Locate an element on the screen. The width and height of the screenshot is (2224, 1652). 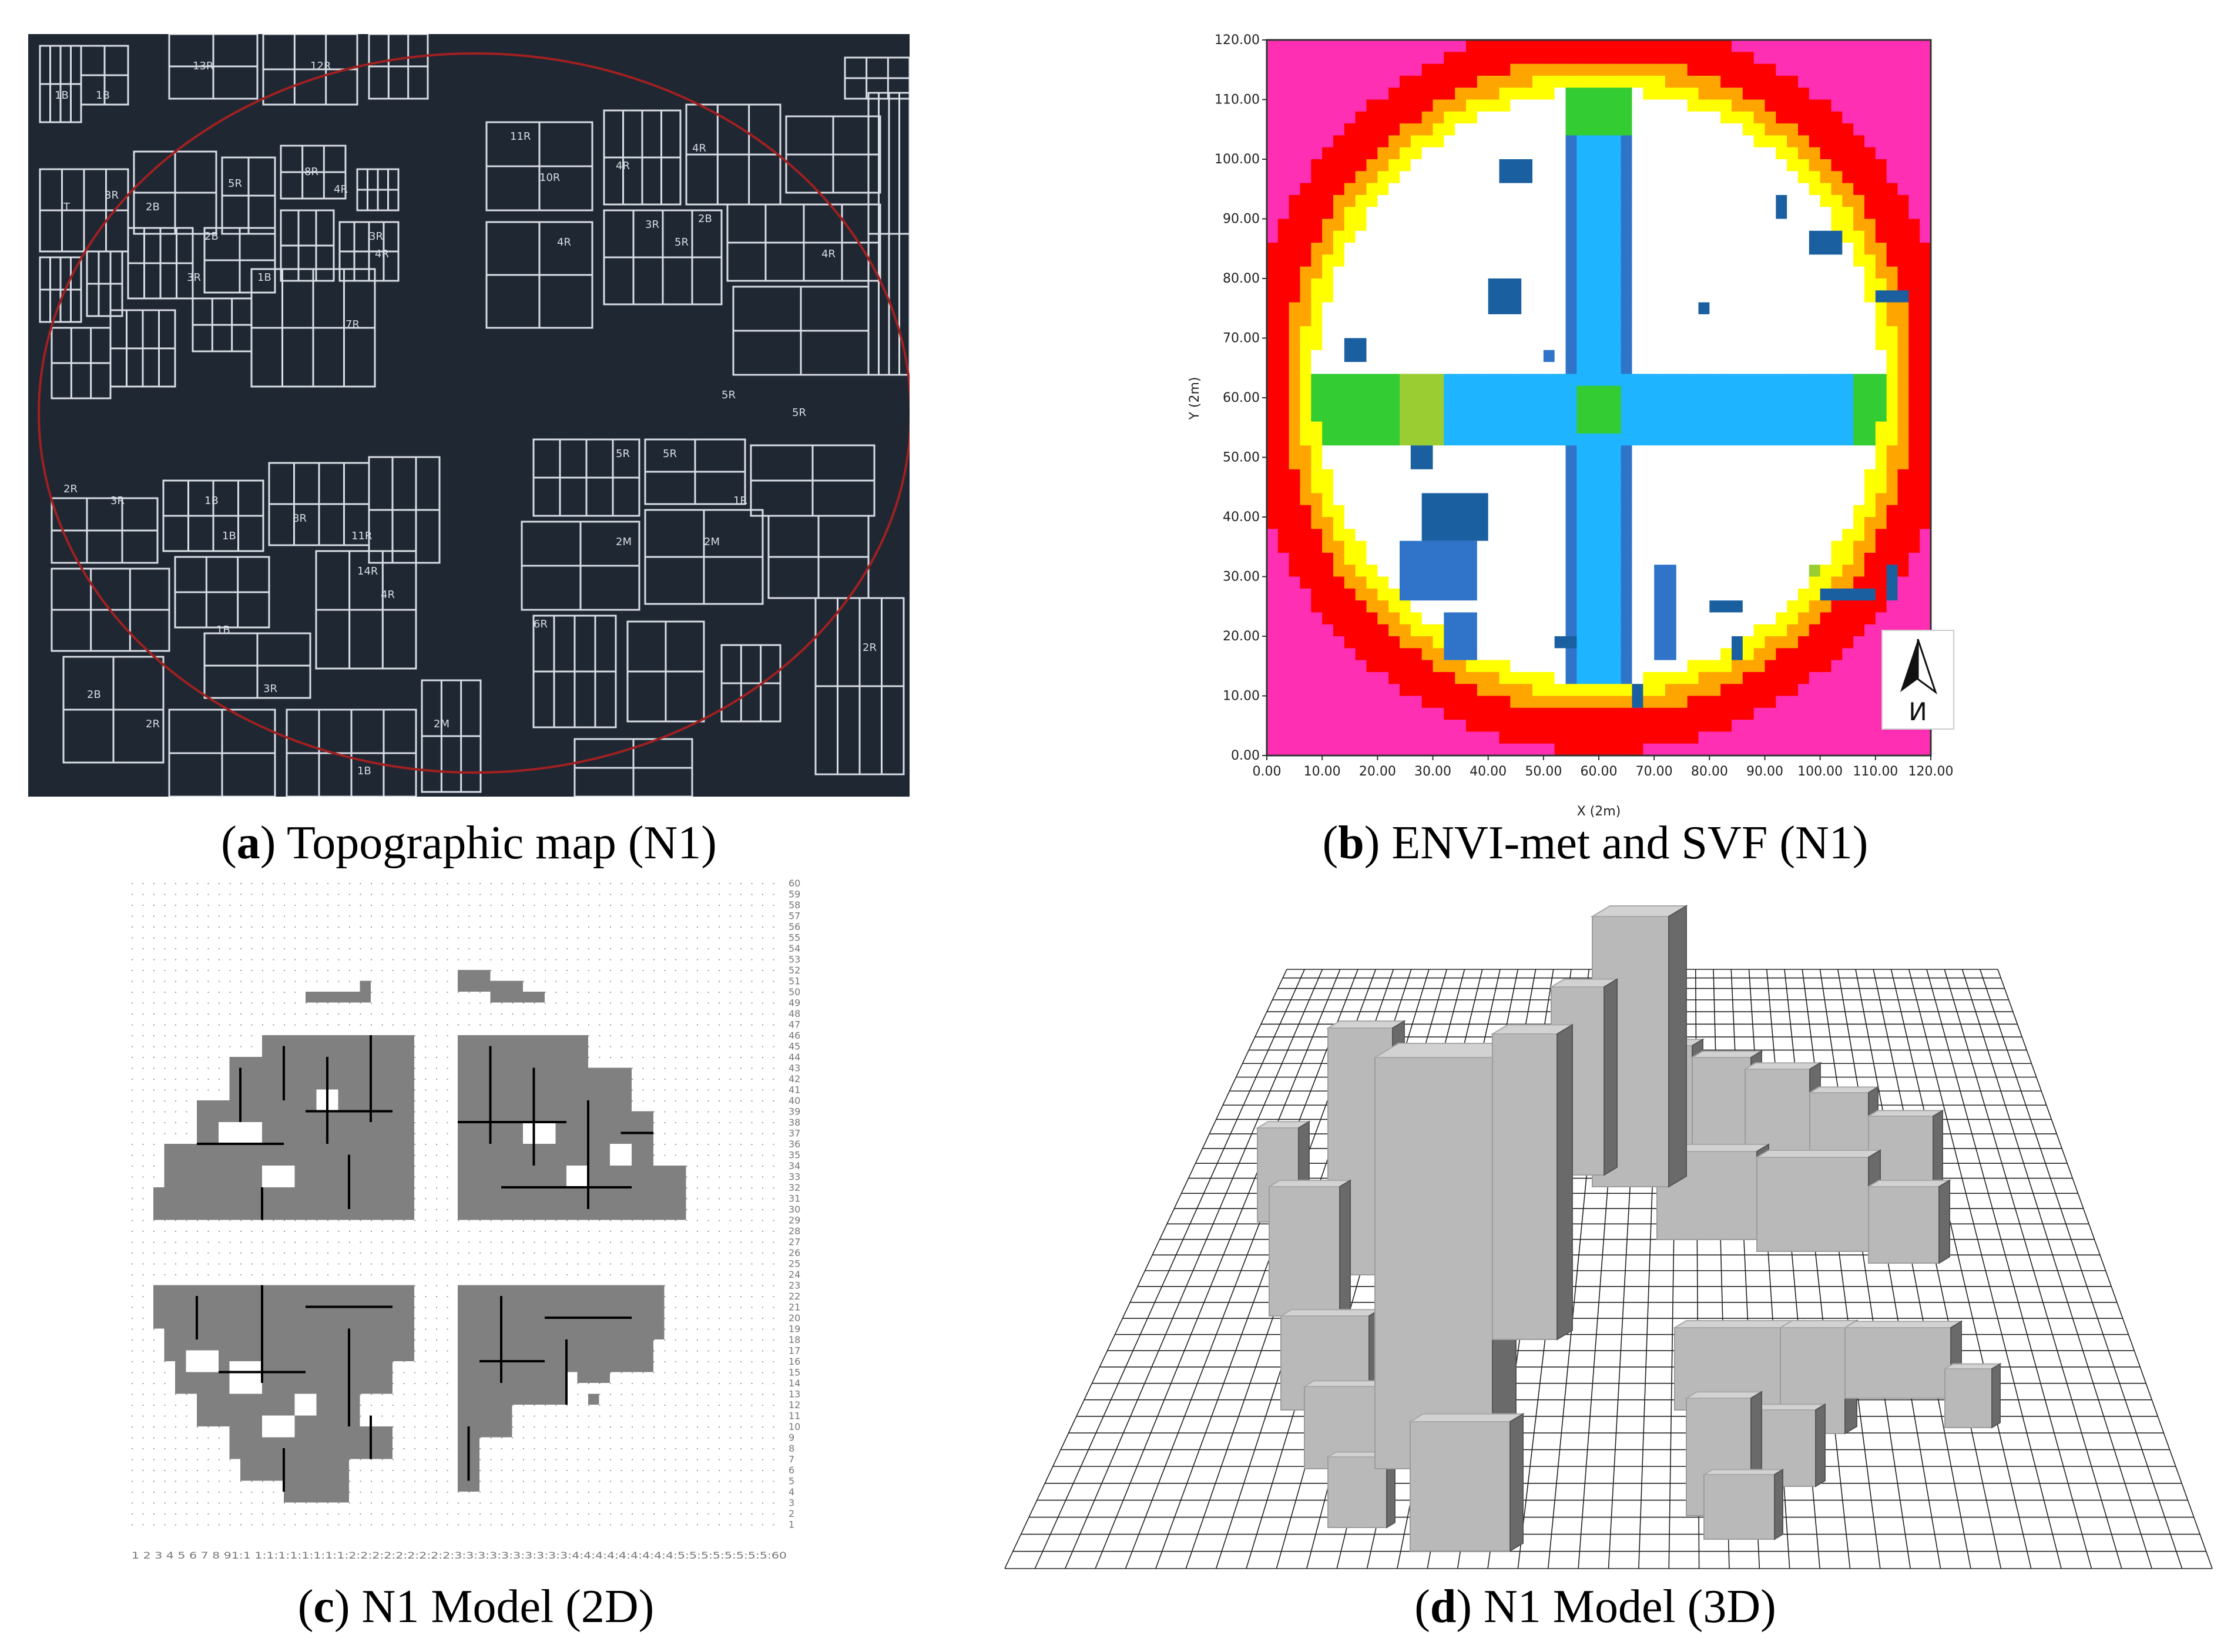
x-tick-label: 110.00 is located at coordinates (1876, 771).